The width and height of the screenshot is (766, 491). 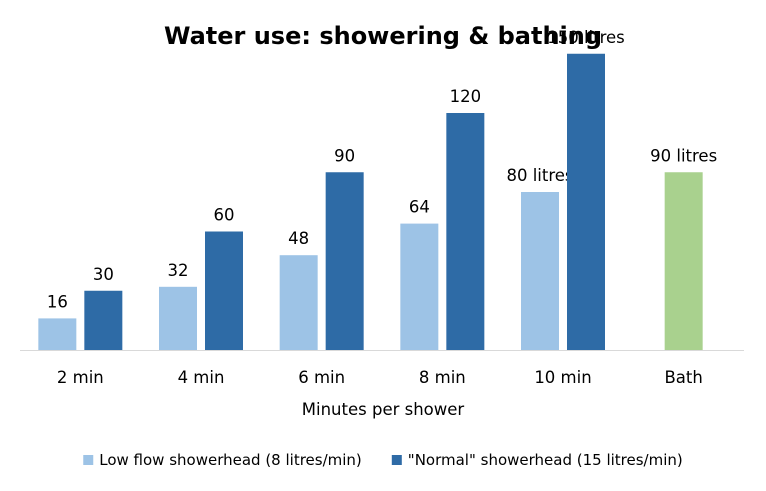 What do you see at coordinates (57, 301) in the screenshot?
I see `data-label-1-1: 16` at bounding box center [57, 301].